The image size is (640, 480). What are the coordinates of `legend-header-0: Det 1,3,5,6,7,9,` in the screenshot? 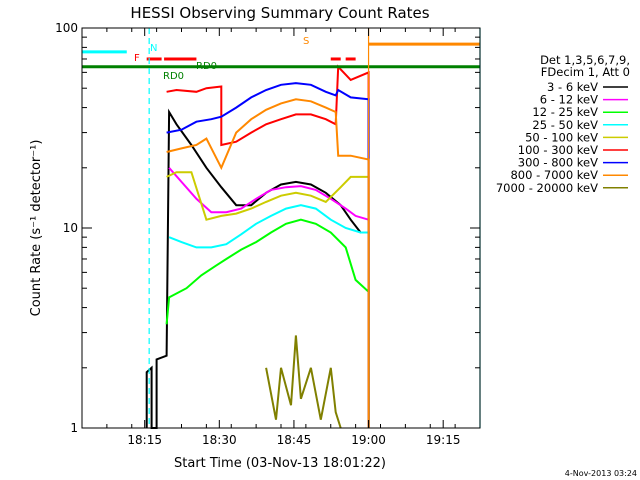 It's located at (585, 60).